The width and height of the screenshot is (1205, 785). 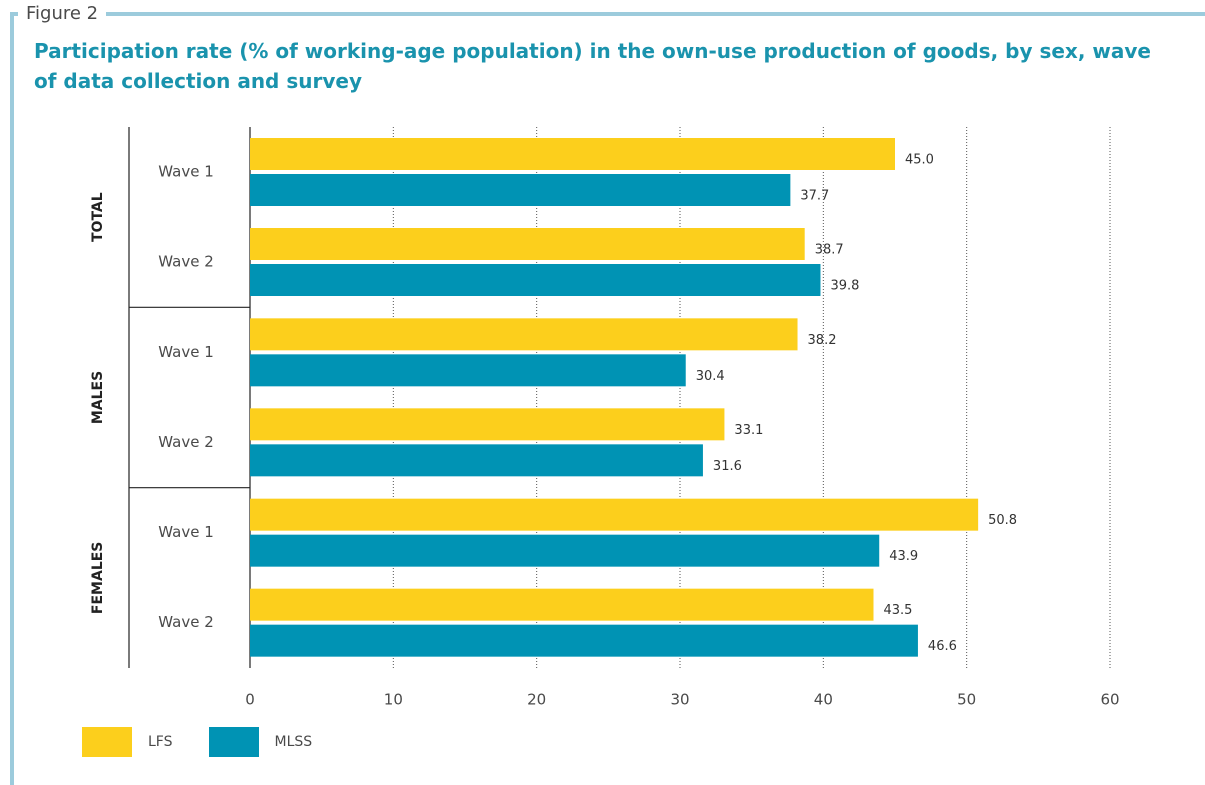 What do you see at coordinates (476, 460) in the screenshot?
I see `bar-males-wave-2-mlss` at bounding box center [476, 460].